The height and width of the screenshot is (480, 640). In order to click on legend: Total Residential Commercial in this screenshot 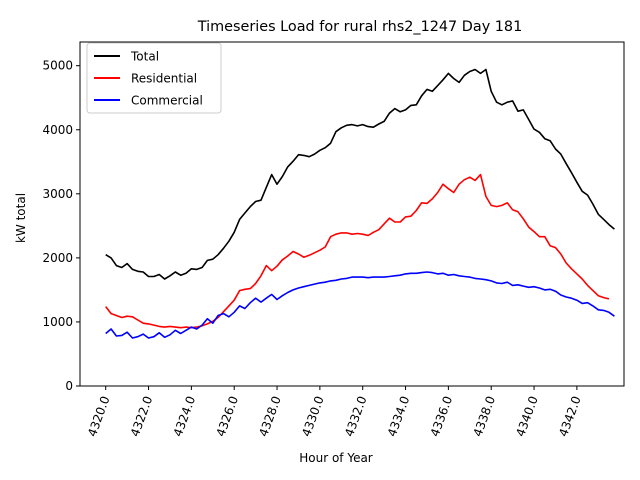, I will do `click(154, 78)`.